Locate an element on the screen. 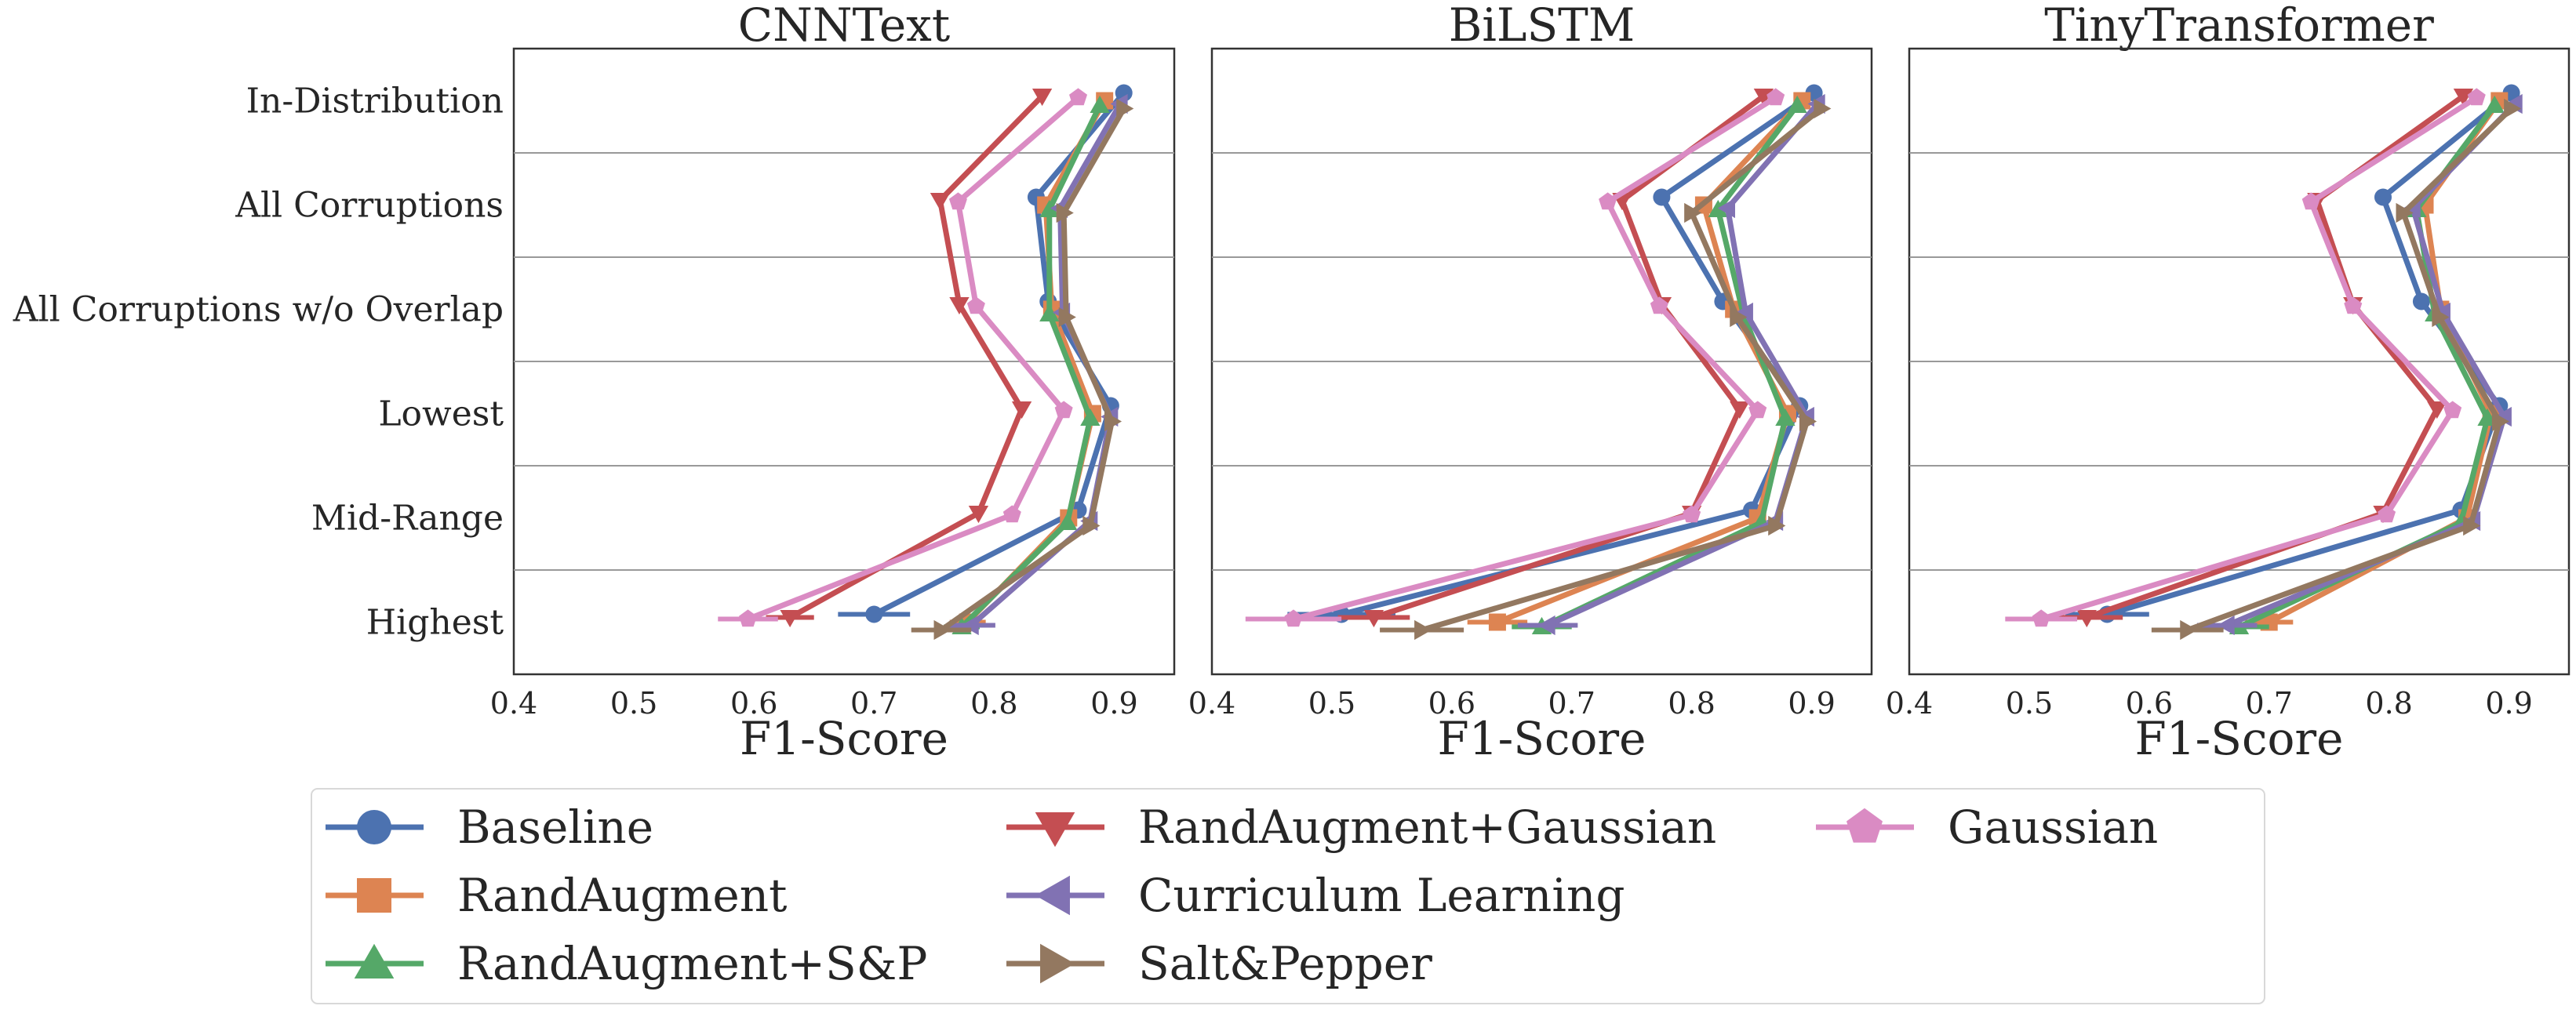 This screenshot has width=2576, height=1013. category-label: All Corruptions w/o Overlap is located at coordinates (258, 310).